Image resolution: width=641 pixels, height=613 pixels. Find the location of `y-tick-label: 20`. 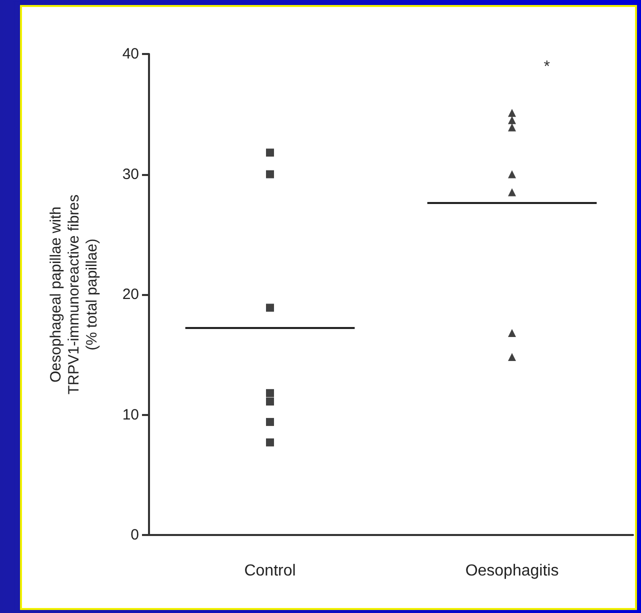

y-tick-label: 20 is located at coordinates (130, 294).